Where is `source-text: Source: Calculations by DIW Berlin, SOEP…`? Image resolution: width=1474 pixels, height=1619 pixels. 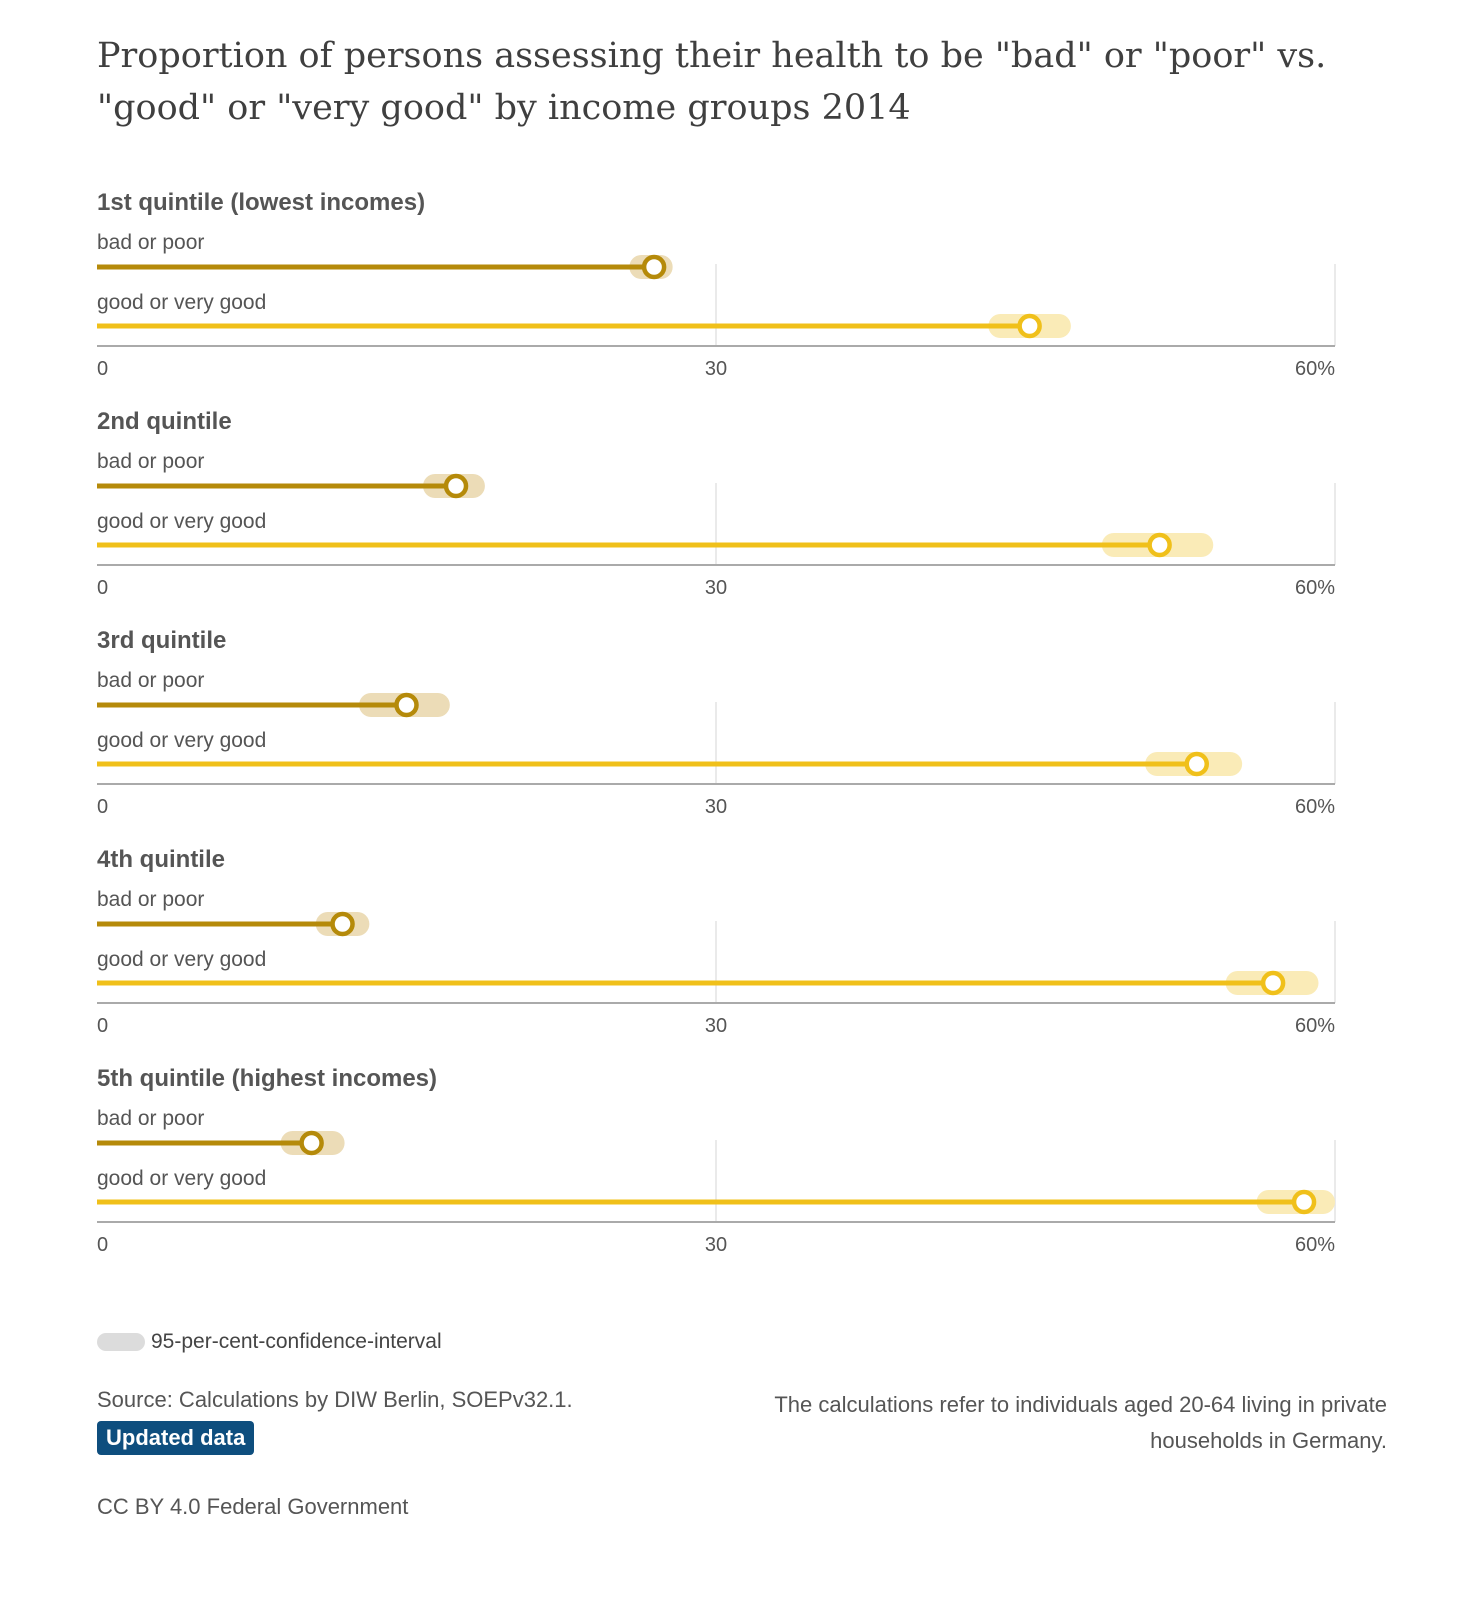
source-text: Source: Calculations by DIW Berlin, SOEP… is located at coordinates (335, 1399).